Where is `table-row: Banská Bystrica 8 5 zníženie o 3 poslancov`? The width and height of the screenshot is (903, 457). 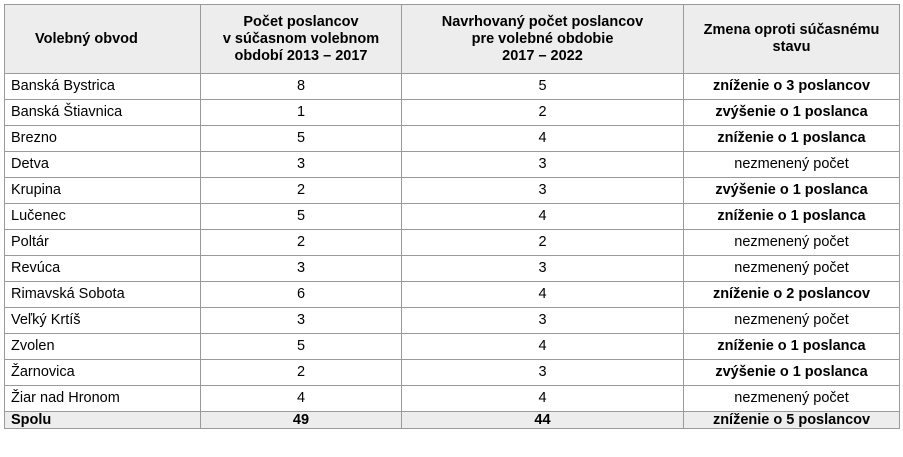 table-row: Banská Bystrica 8 5 zníženie o 3 poslancov is located at coordinates (452, 86).